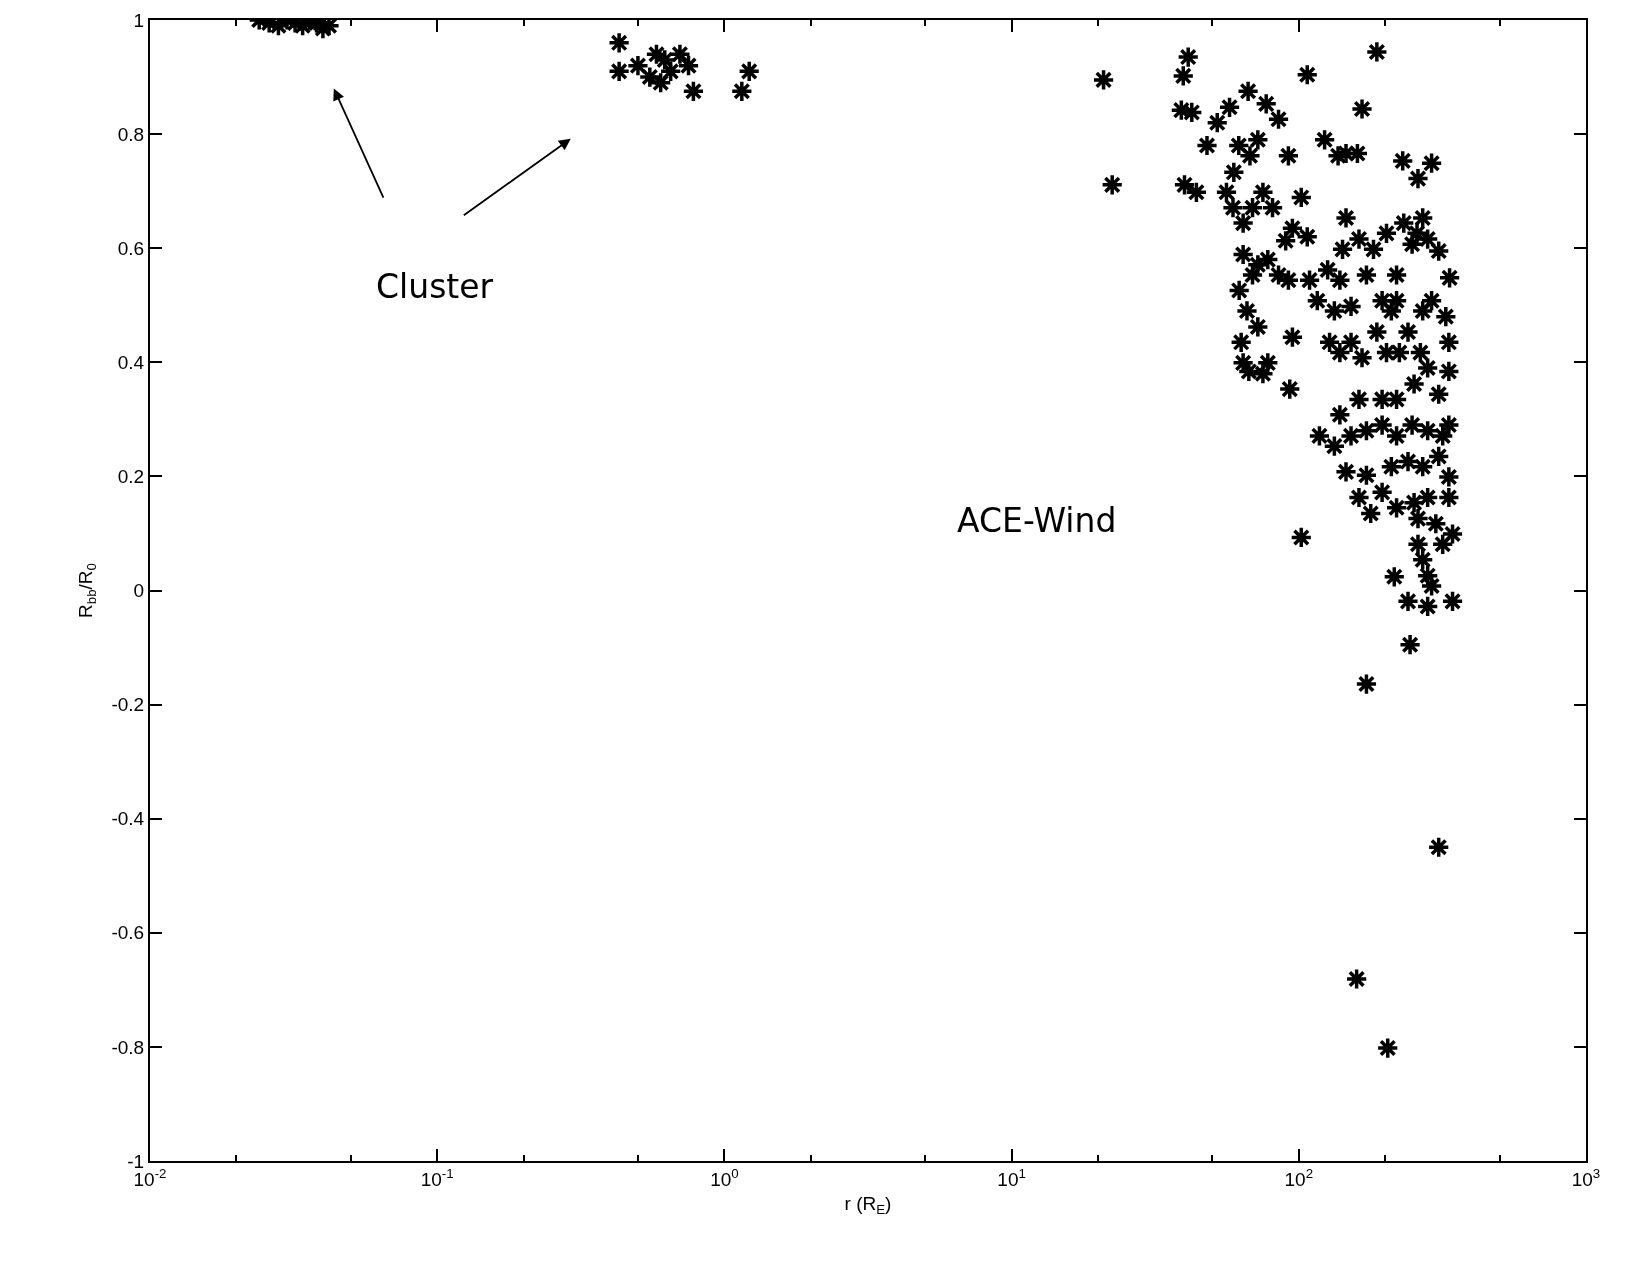 The height and width of the screenshot is (1264, 1626). Describe the element at coordinates (139, 591) in the screenshot. I see `y-tick-label: 0` at that location.